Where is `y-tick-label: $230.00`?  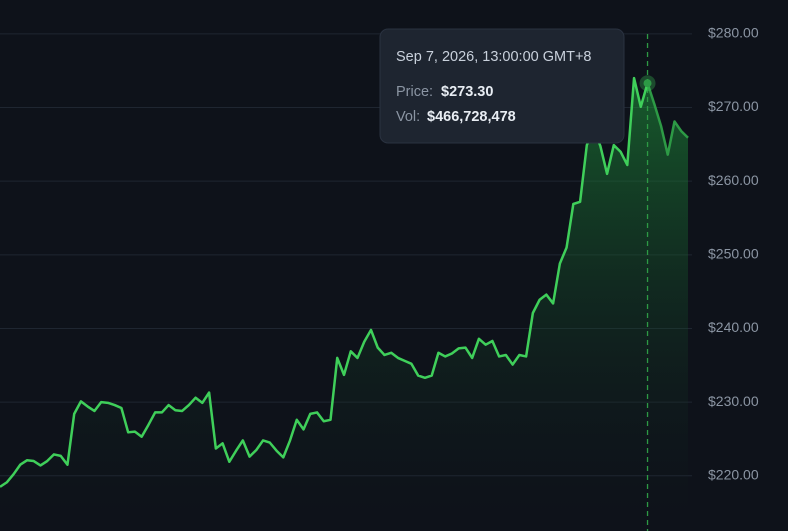
y-tick-label: $230.00 is located at coordinates (733, 401).